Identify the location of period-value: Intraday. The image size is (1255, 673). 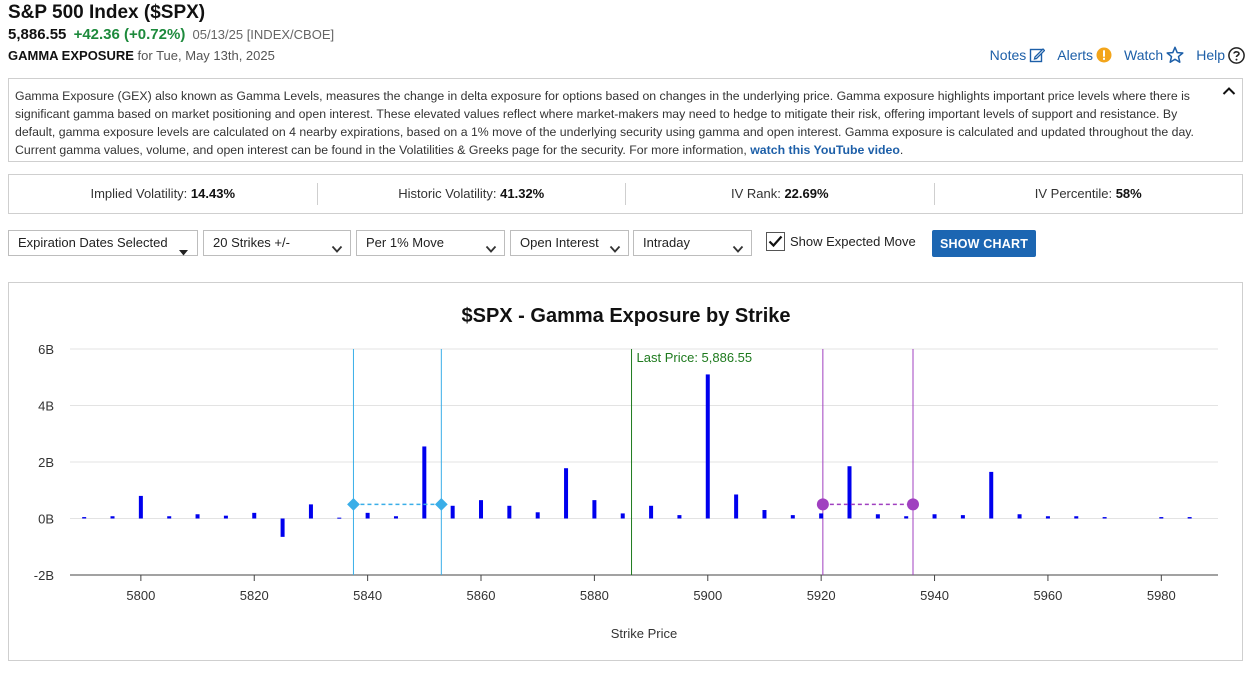
(666, 242).